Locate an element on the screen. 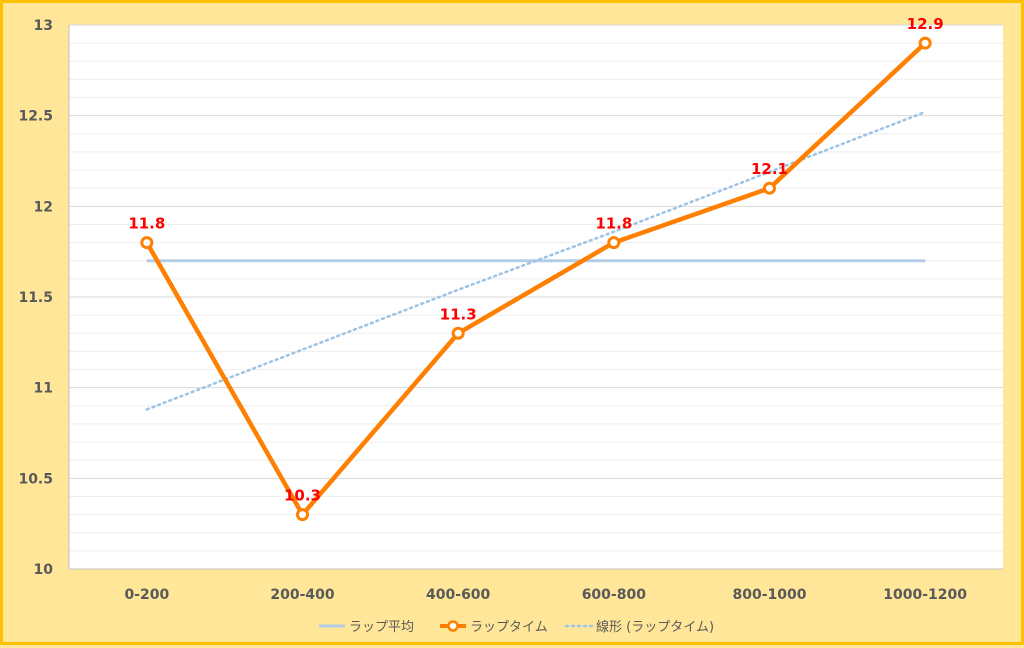 The height and width of the screenshot is (648, 1024). x-tick-label: 0-200 is located at coordinates (146, 595).